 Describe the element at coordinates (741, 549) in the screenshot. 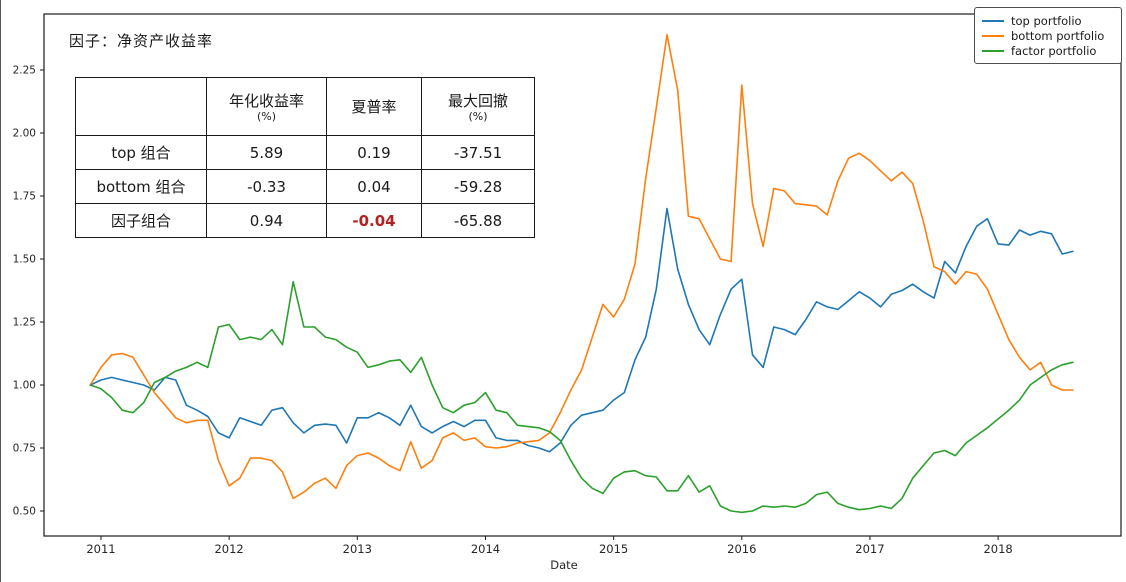

I see `x-tick-label: 2016` at that location.